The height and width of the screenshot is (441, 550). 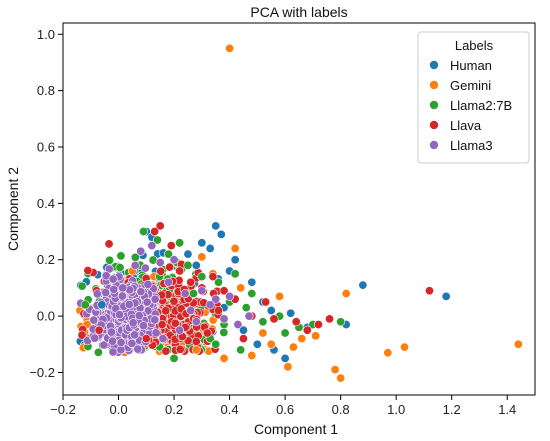 I want to click on x-axis-ticks: −0.2 0.0 0.2 0.4 0.6 0.8 1.0 1.2 1.4, so click(x=283, y=406).